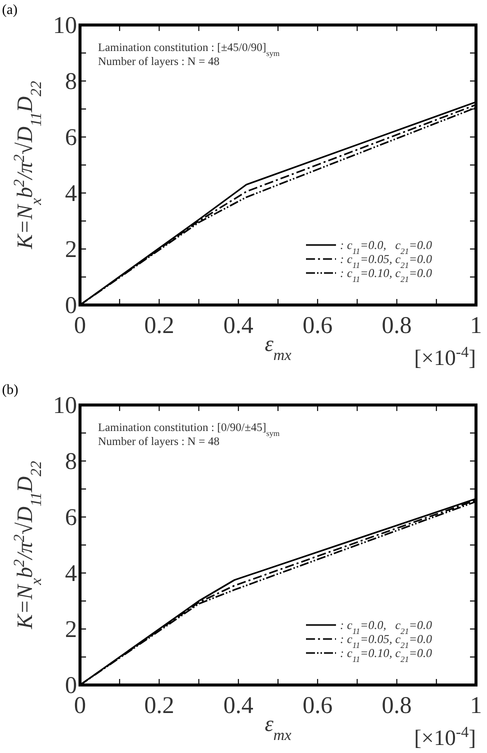 The width and height of the screenshot is (487, 753). I want to click on chart-title: (a), so click(10, 10).